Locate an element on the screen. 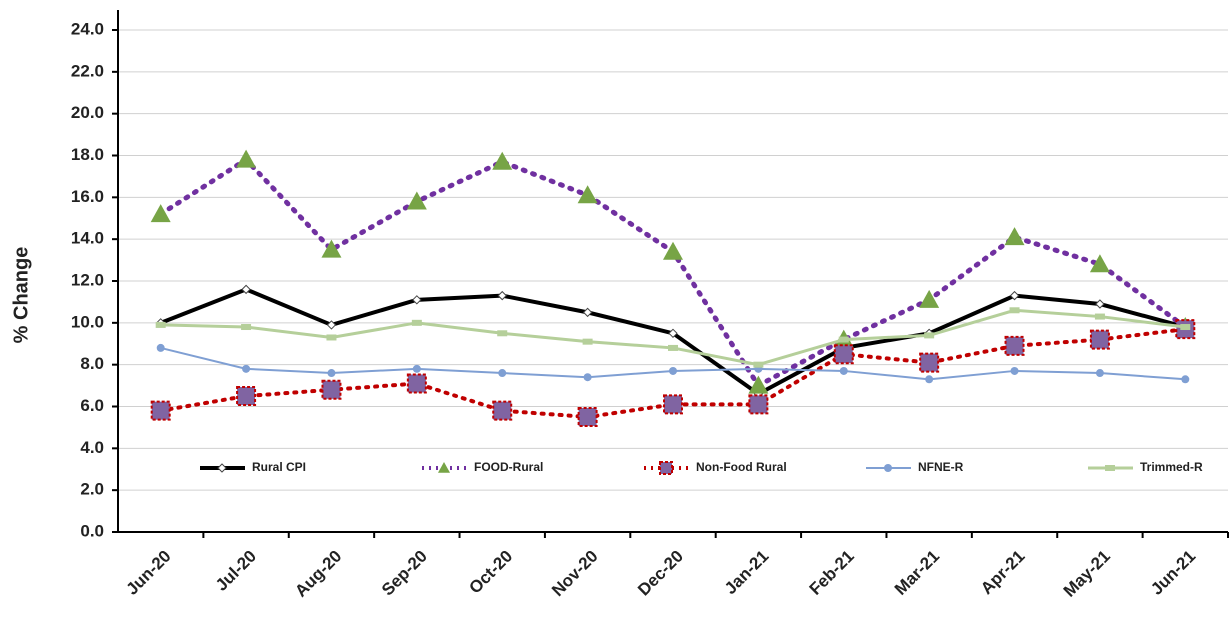  series-line is located at coordinates (673, 342).